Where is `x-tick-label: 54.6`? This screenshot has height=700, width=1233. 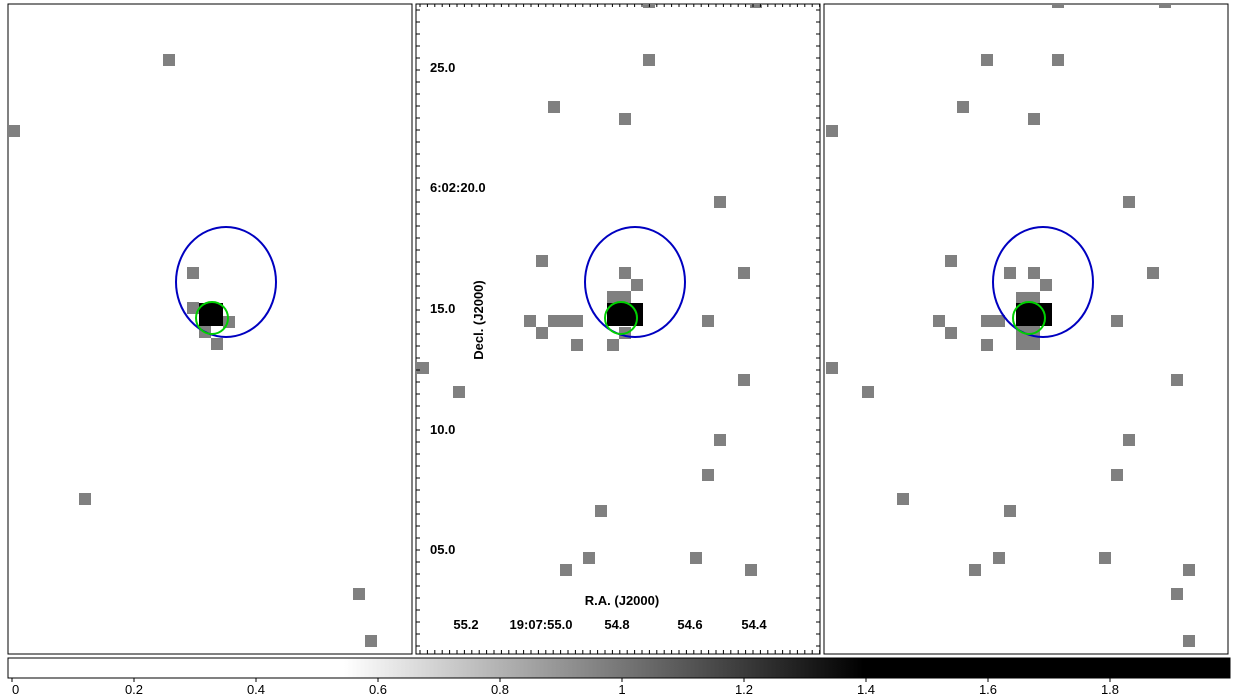
x-tick-label: 54.6 is located at coordinates (689, 624).